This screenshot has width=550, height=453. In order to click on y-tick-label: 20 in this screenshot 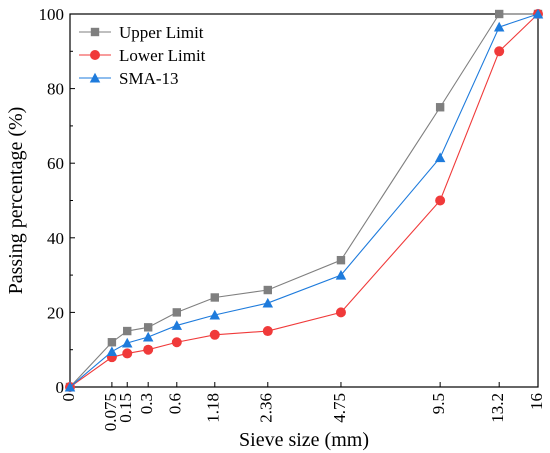, I will do `click(55, 312)`.